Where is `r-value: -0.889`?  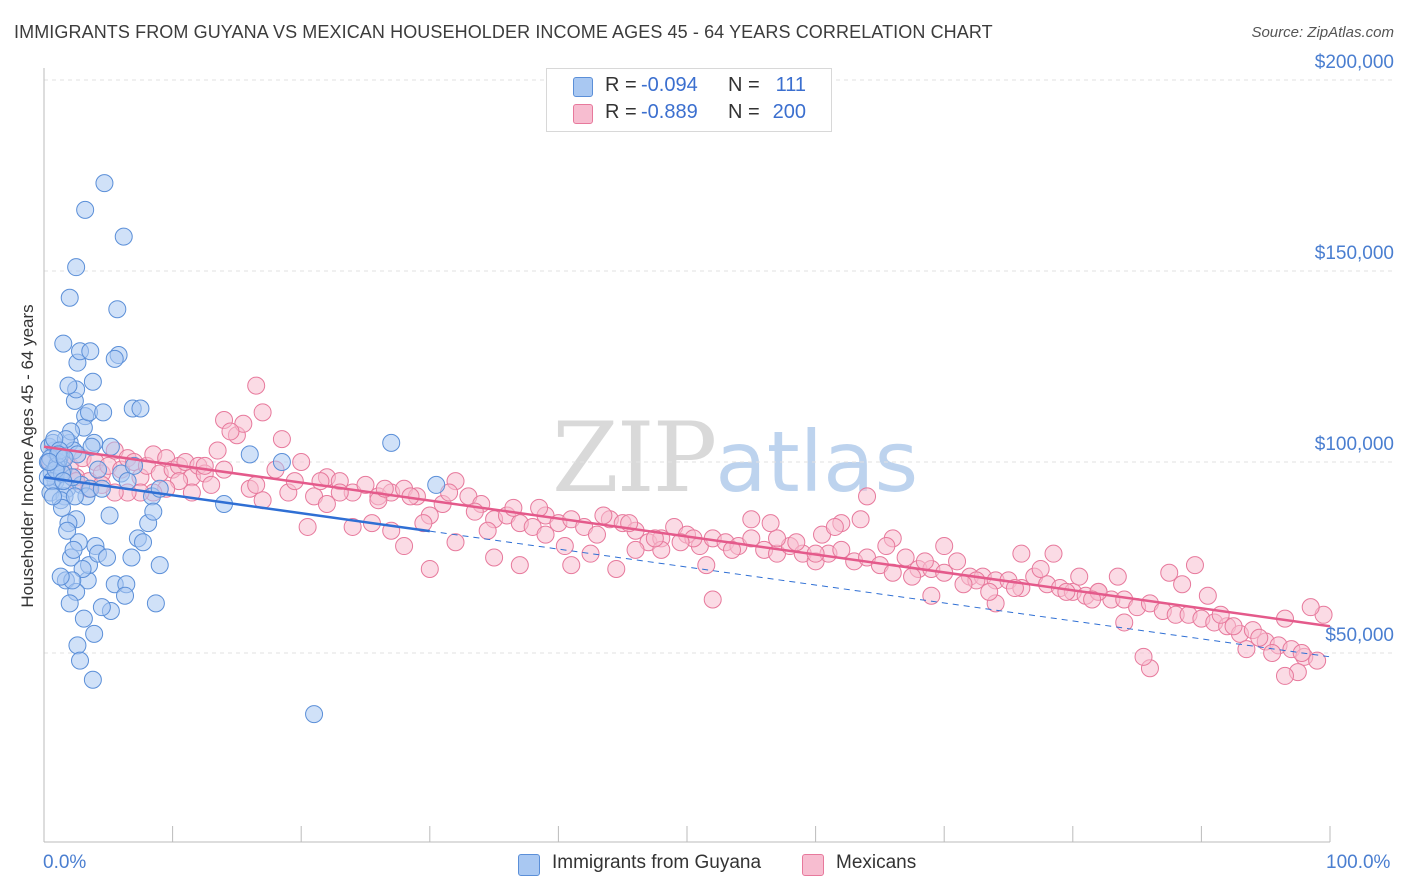
r-value: -0.889 is located at coordinates (669, 112).